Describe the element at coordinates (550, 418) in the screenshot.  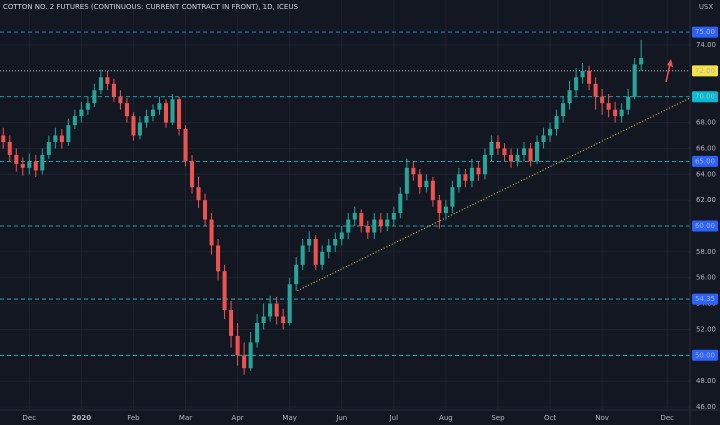
I see `x-tick-label: Oct` at that location.